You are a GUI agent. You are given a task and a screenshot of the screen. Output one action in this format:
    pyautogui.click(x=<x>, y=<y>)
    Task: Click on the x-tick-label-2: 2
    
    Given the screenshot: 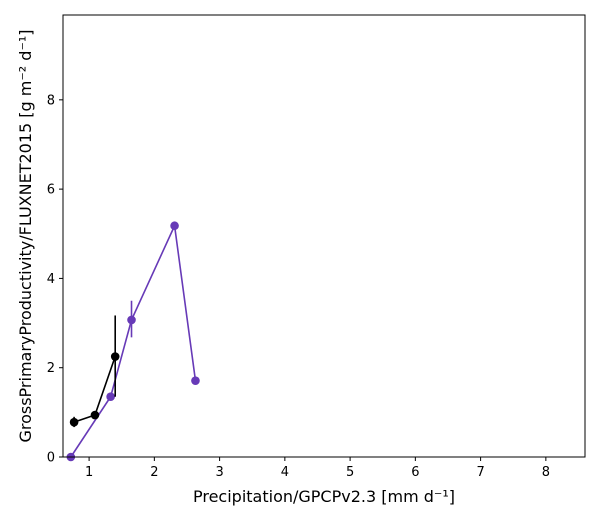 What is the action you would take?
    pyautogui.click(x=154, y=472)
    